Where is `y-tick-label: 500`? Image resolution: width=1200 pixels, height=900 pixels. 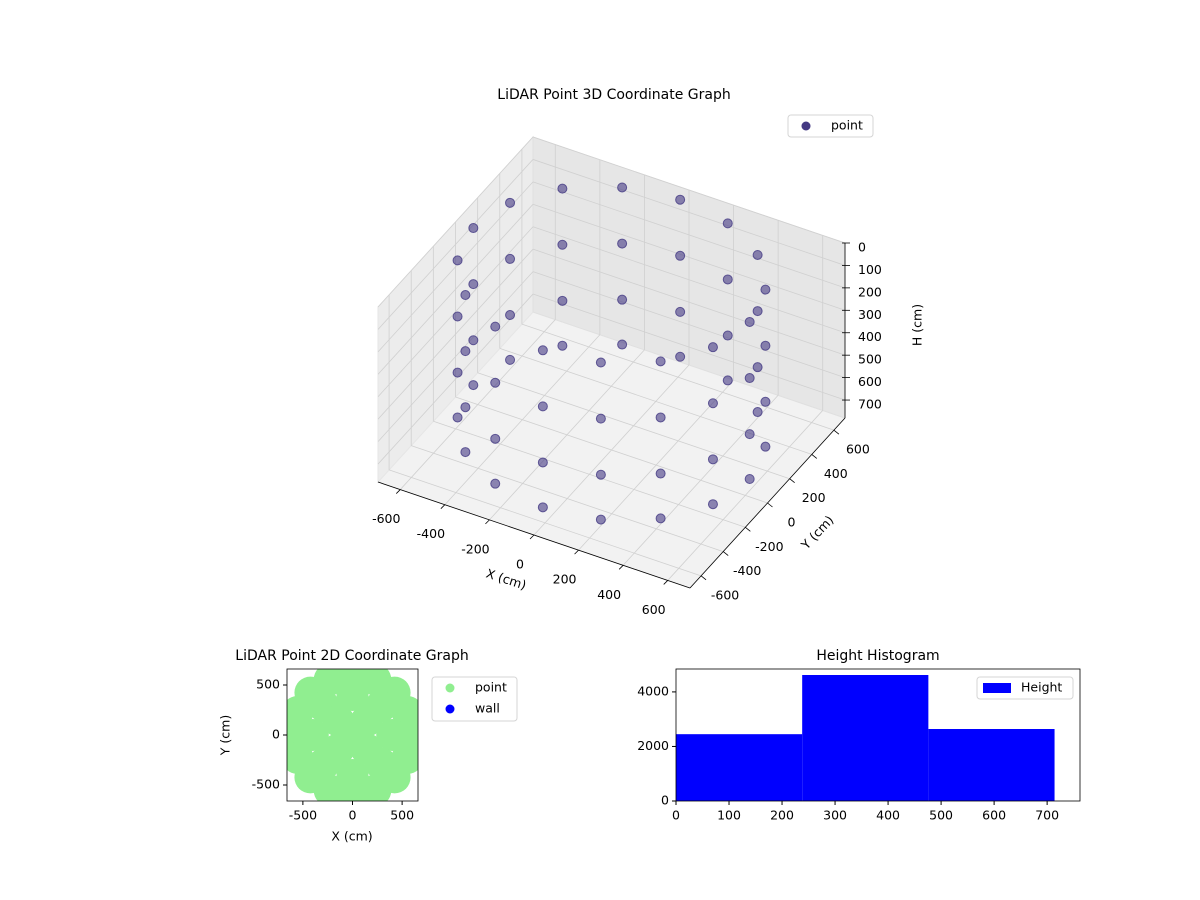 y-tick-label: 500 is located at coordinates (268, 684).